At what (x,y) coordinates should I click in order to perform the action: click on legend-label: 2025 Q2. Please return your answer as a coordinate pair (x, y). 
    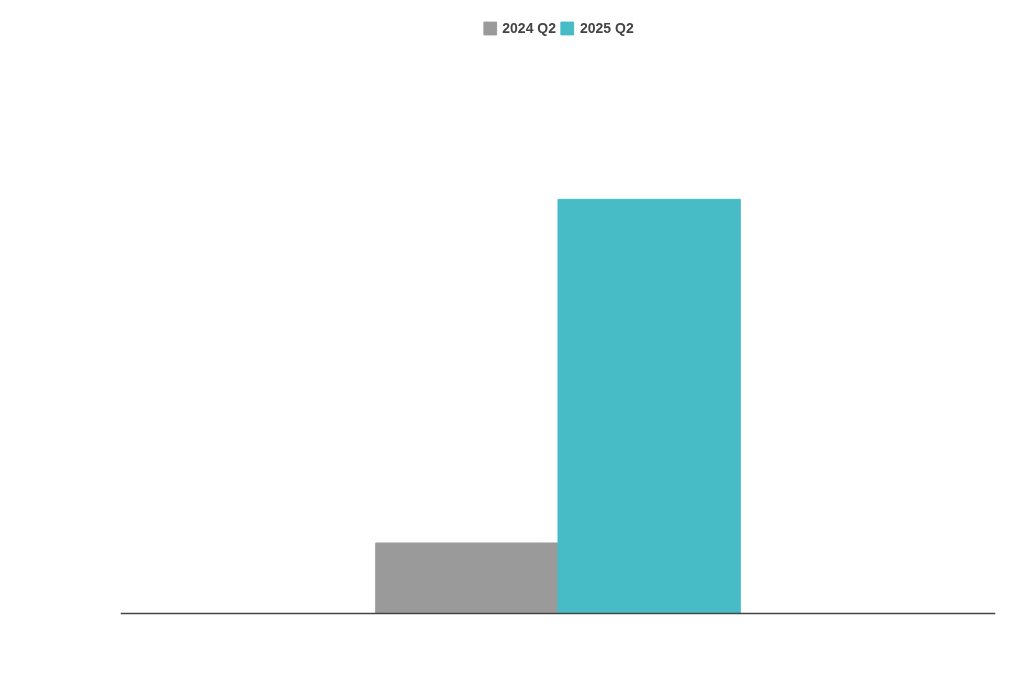
    Looking at the image, I should click on (607, 28).